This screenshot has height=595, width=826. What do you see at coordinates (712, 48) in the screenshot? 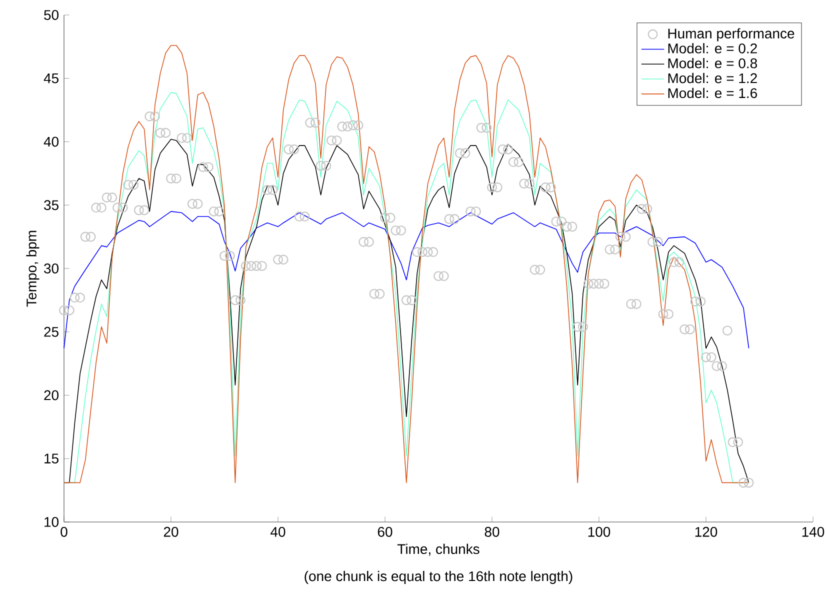
I see `legend-label: Model: e = 0.2` at bounding box center [712, 48].